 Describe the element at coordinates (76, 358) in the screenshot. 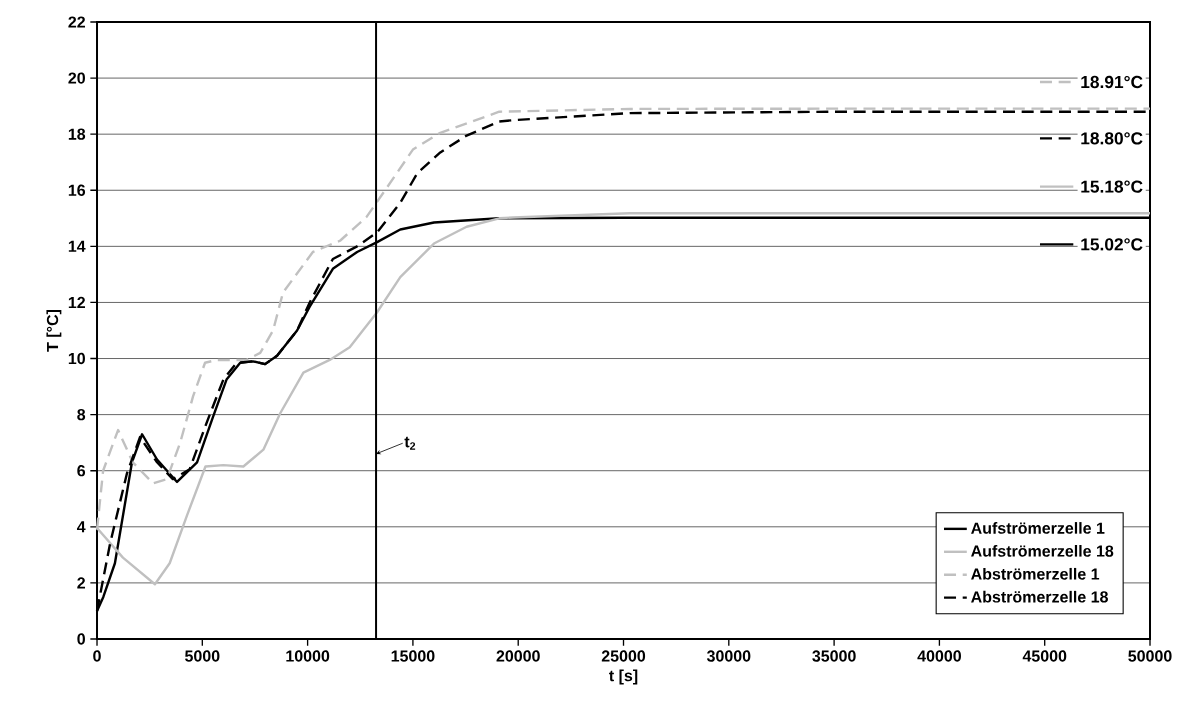

I see `y-tick-label: 10` at that location.